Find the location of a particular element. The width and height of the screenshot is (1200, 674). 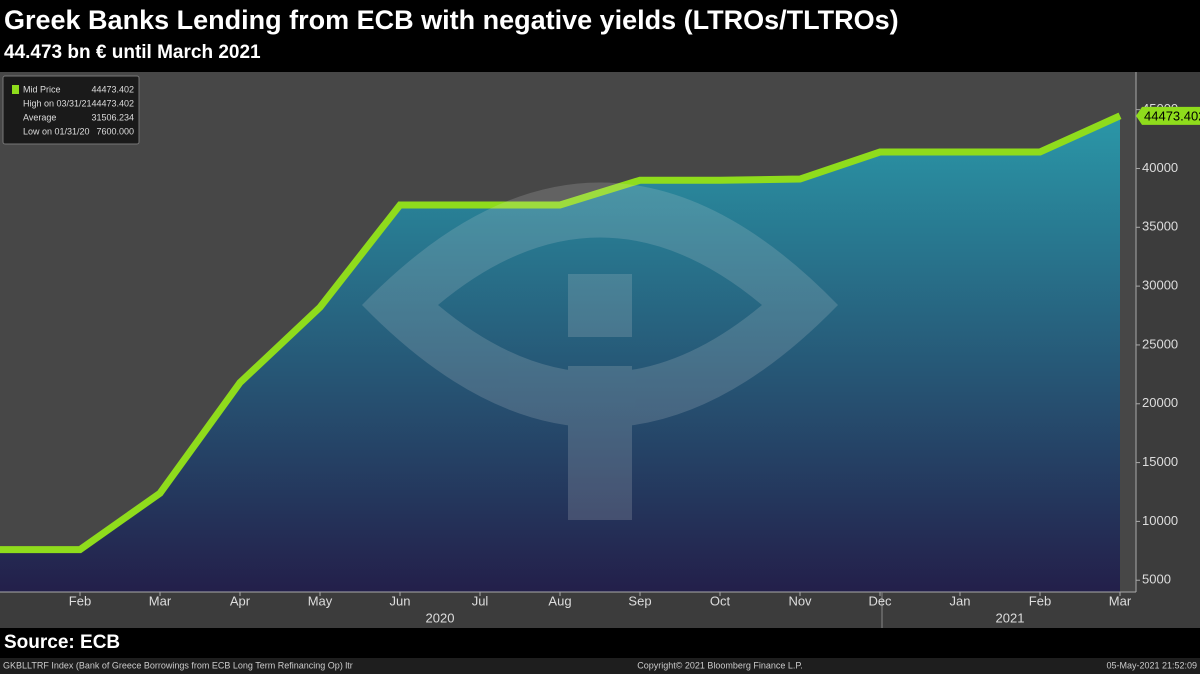

last-value-label: 44473.402 is located at coordinates (1172, 115).